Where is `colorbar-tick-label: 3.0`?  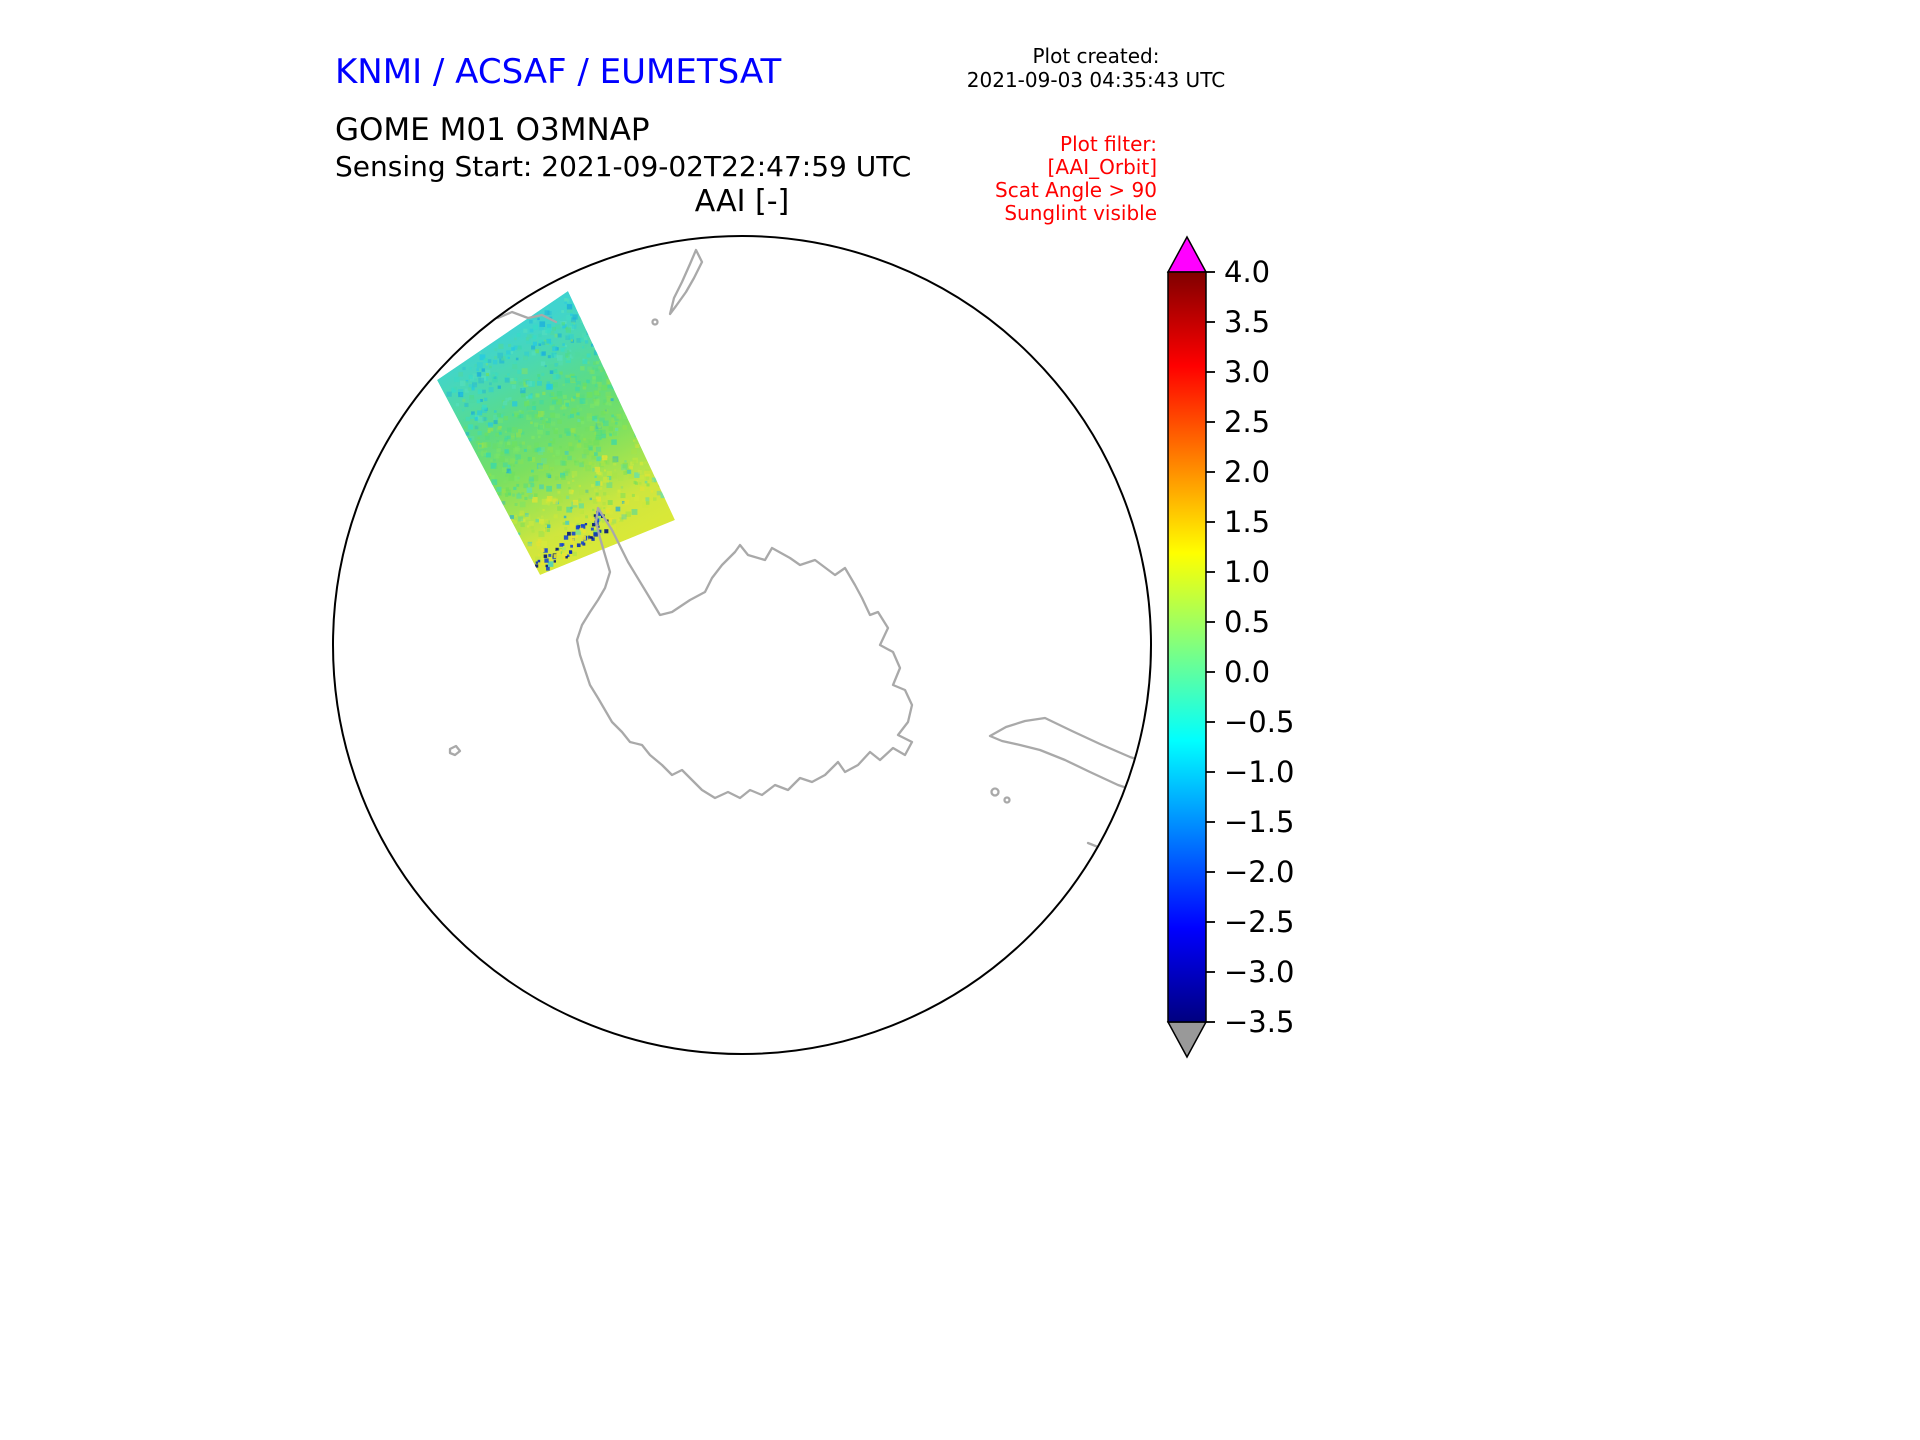 colorbar-tick-label: 3.0 is located at coordinates (1247, 372).